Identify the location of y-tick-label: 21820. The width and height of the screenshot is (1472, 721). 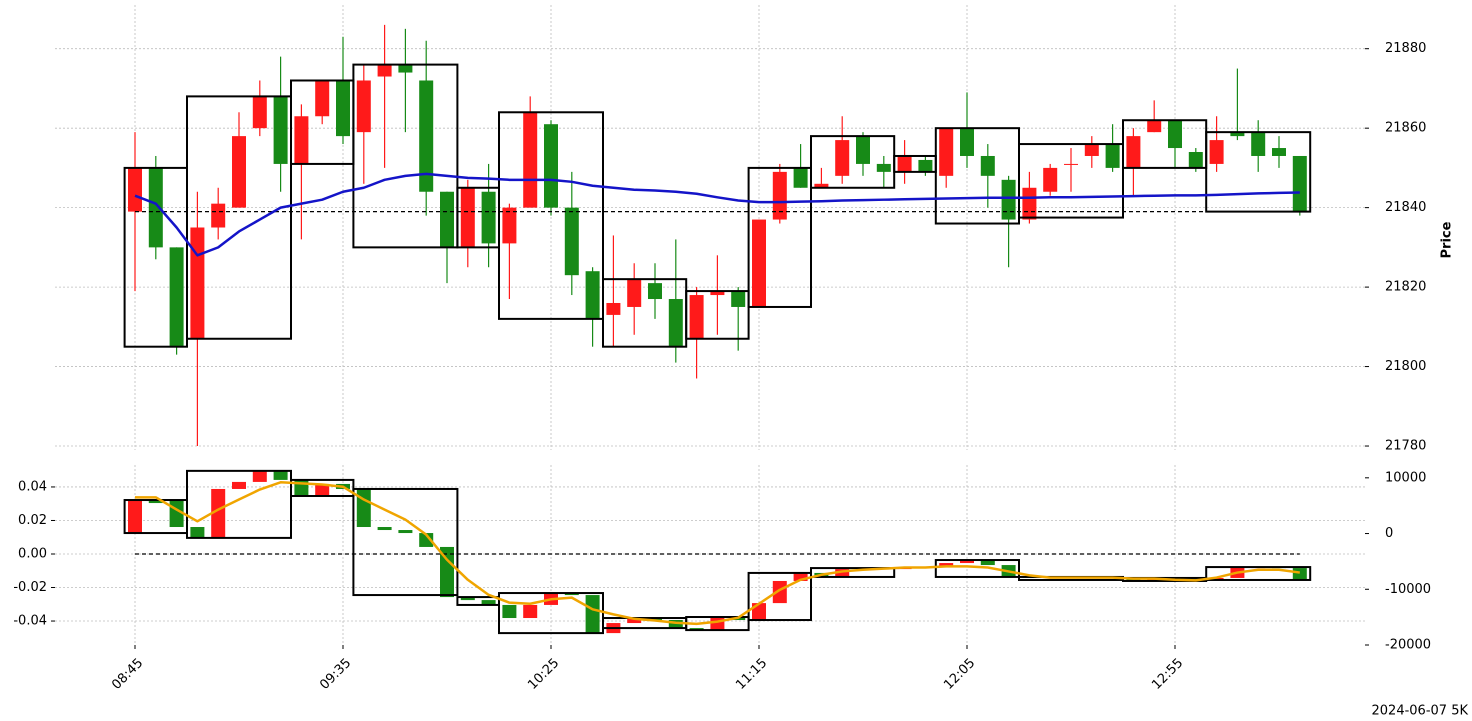
(1405, 287).